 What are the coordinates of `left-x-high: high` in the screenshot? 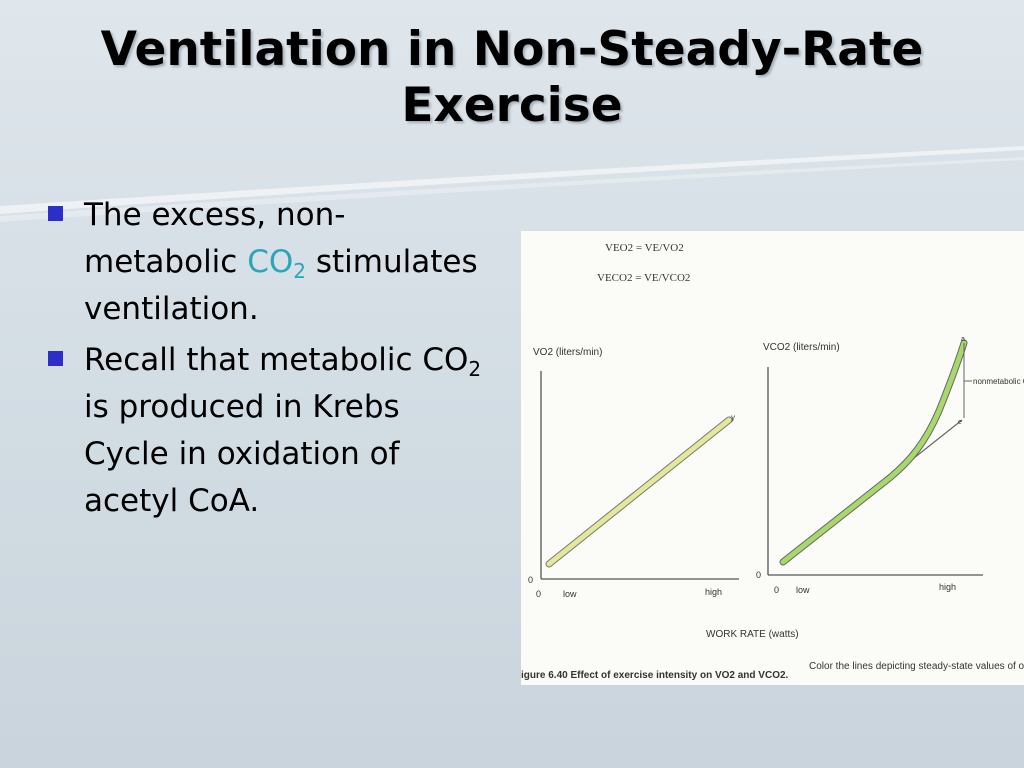 It's located at (713, 592).